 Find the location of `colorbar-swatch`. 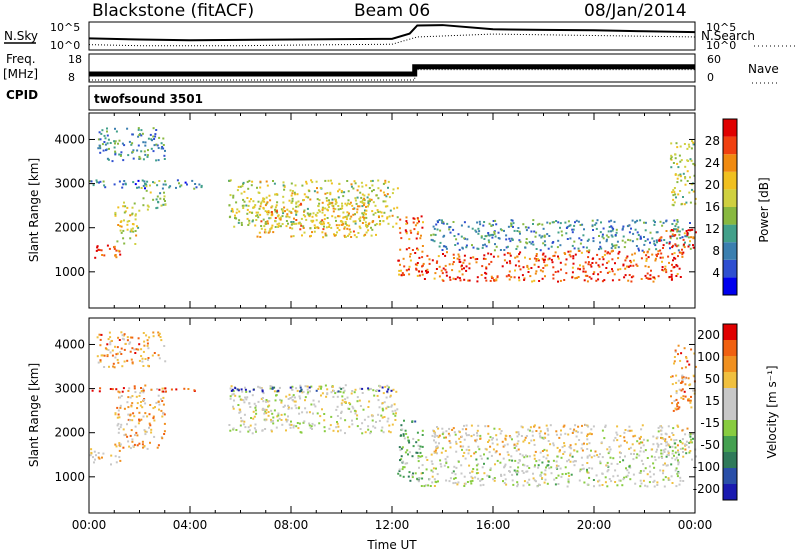

colorbar-swatch is located at coordinates (730, 128).